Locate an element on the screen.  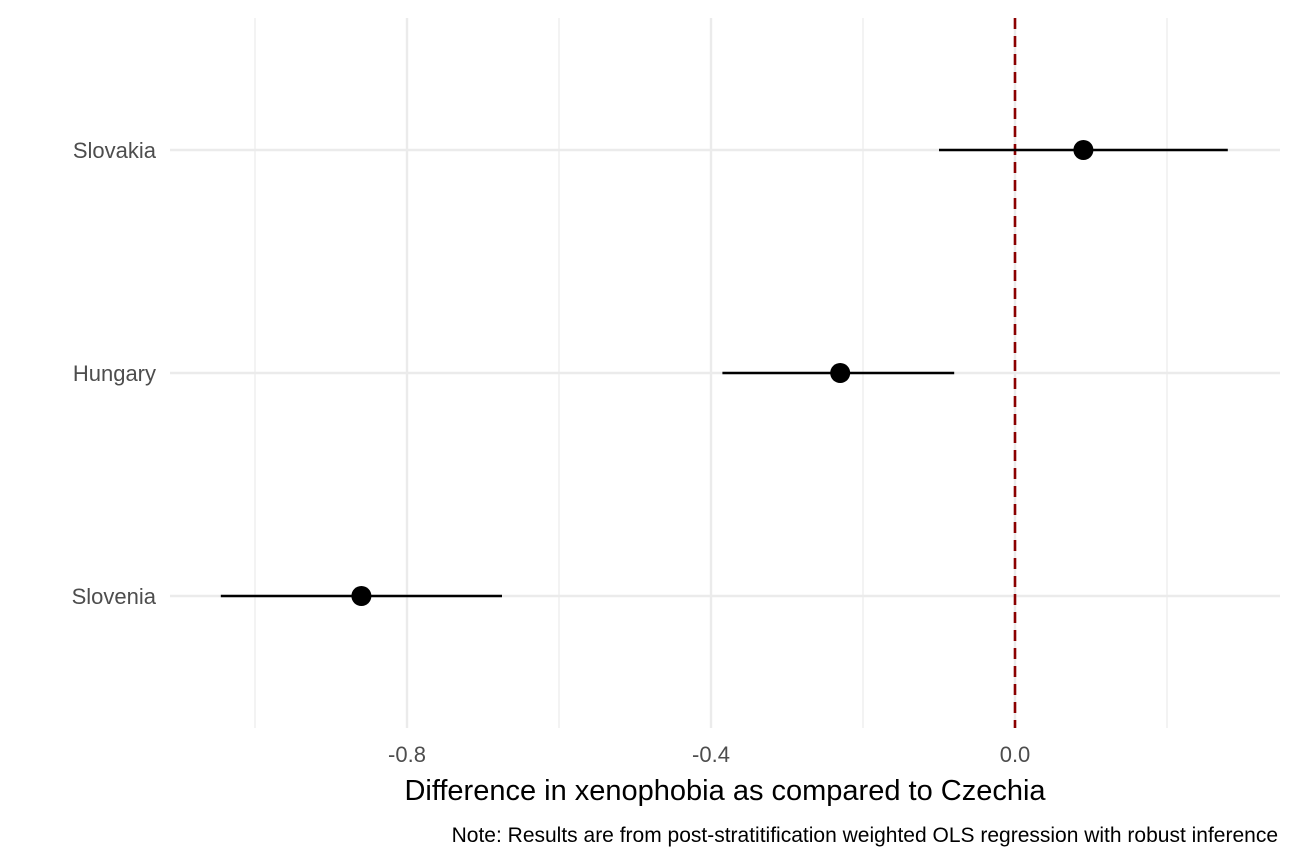
x-tick-labels: -0.8 -0.4 0.0 is located at coordinates (709, 754).